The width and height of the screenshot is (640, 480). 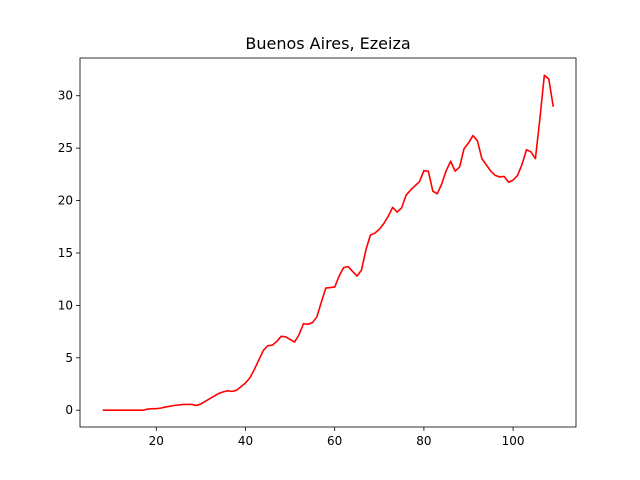 What do you see at coordinates (69, 410) in the screenshot?
I see `y-tick-label: 0` at bounding box center [69, 410].